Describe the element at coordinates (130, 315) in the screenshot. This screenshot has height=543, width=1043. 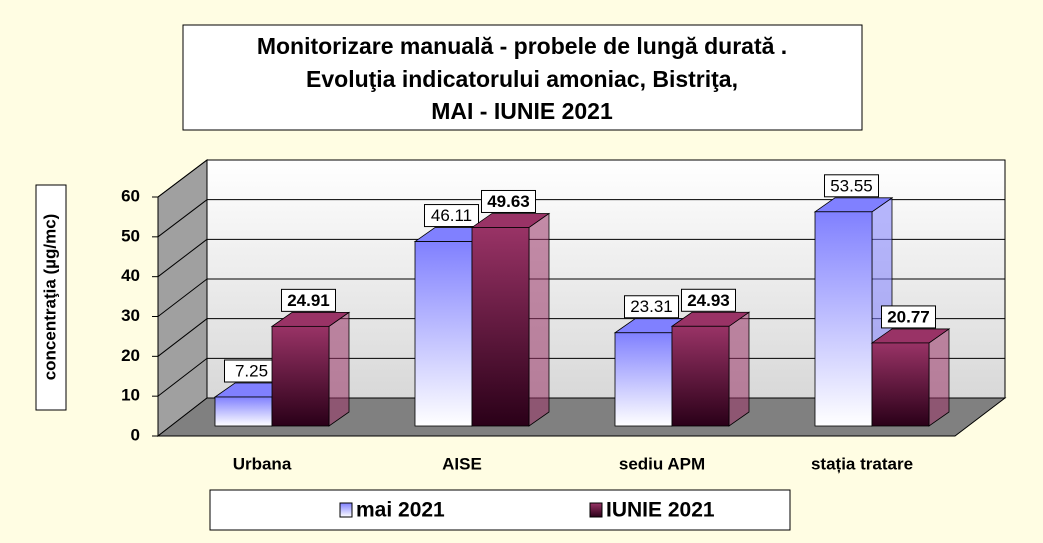
I see `y-tick-label: 30` at that location.